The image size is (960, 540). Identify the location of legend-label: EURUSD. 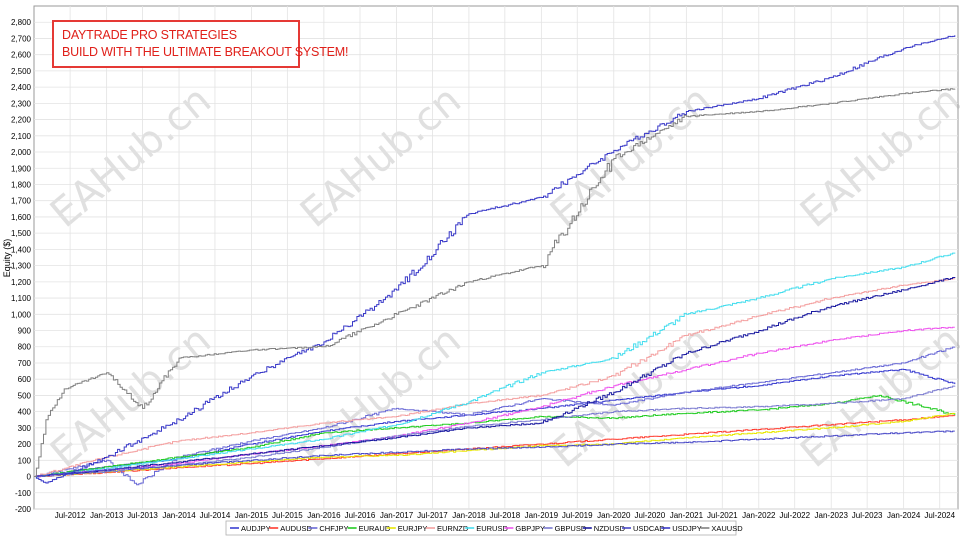
(492, 528).